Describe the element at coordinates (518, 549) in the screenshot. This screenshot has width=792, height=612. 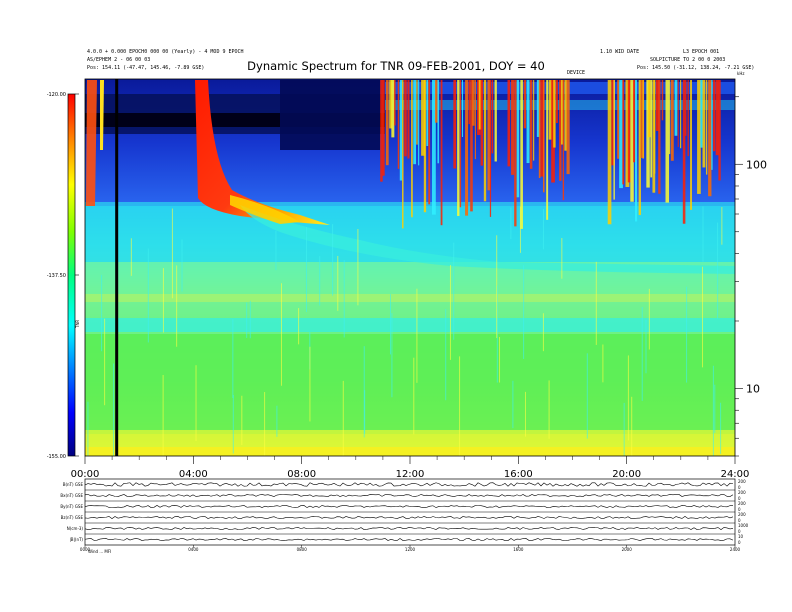
I see `bottom-tick-label-4: 1600` at that location.